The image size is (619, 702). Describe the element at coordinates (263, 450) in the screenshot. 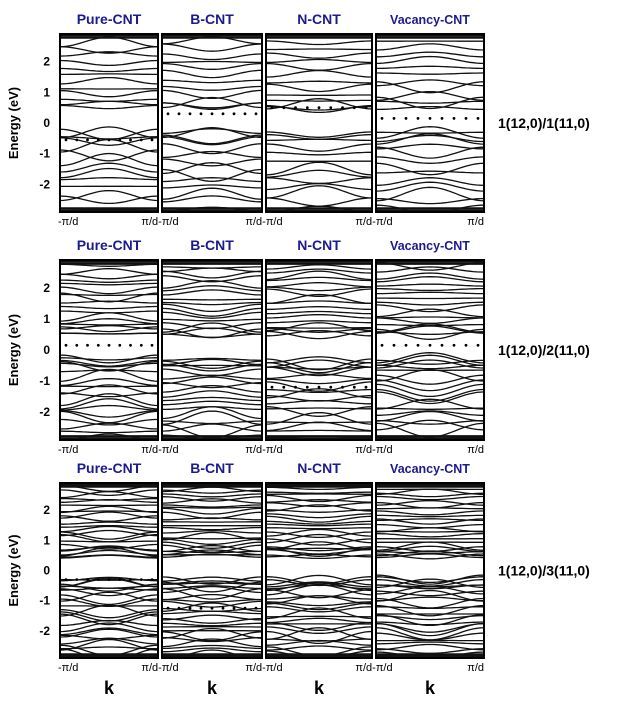

I see `x-tick-label: π/d-π/d` at that location.